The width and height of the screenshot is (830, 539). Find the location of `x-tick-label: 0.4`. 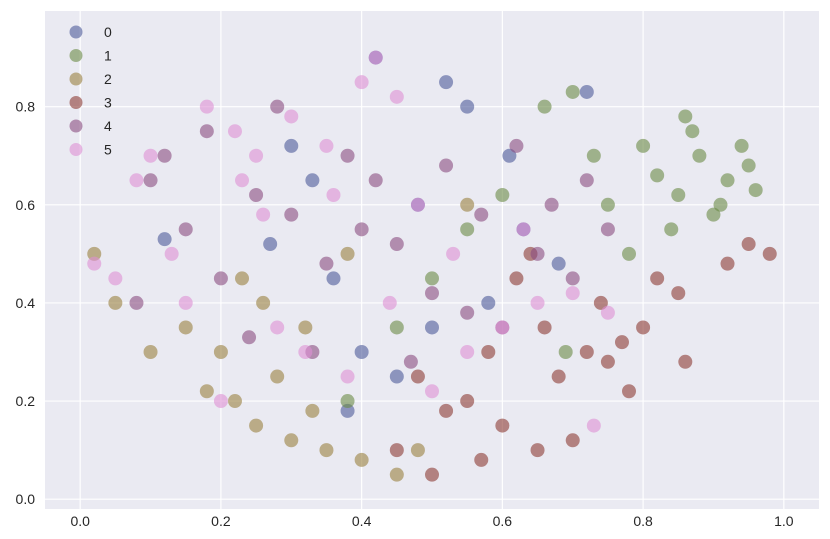

x-tick-label: 0.4 is located at coordinates (362, 521).